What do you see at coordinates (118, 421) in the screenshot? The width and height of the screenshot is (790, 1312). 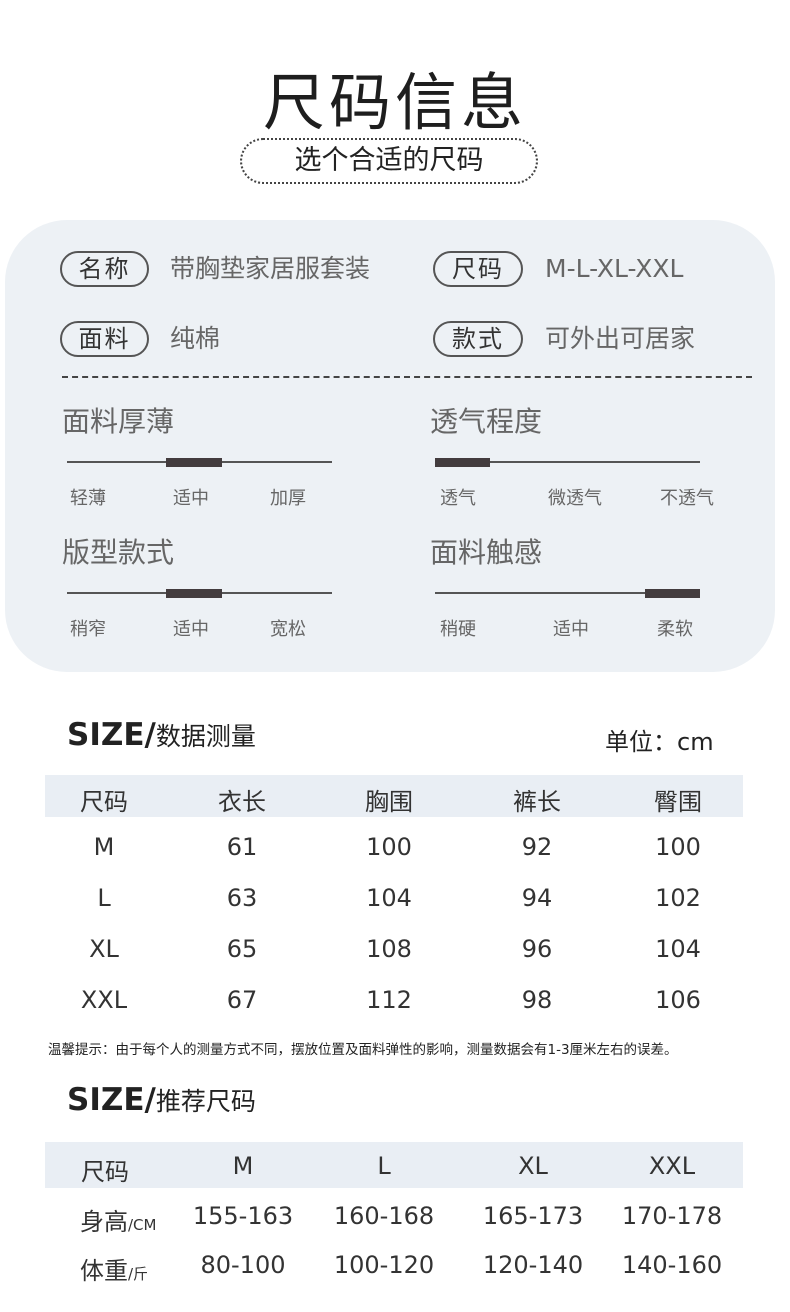 I see `rating-title-thickness: 面料厚薄` at bounding box center [118, 421].